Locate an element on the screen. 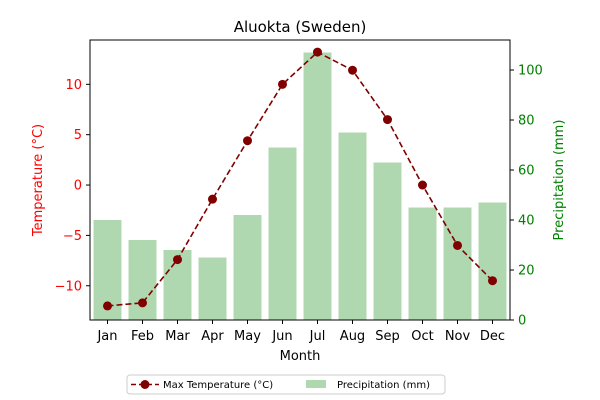 This screenshot has width=600, height=400. temperature-point-mar is located at coordinates (177, 260).